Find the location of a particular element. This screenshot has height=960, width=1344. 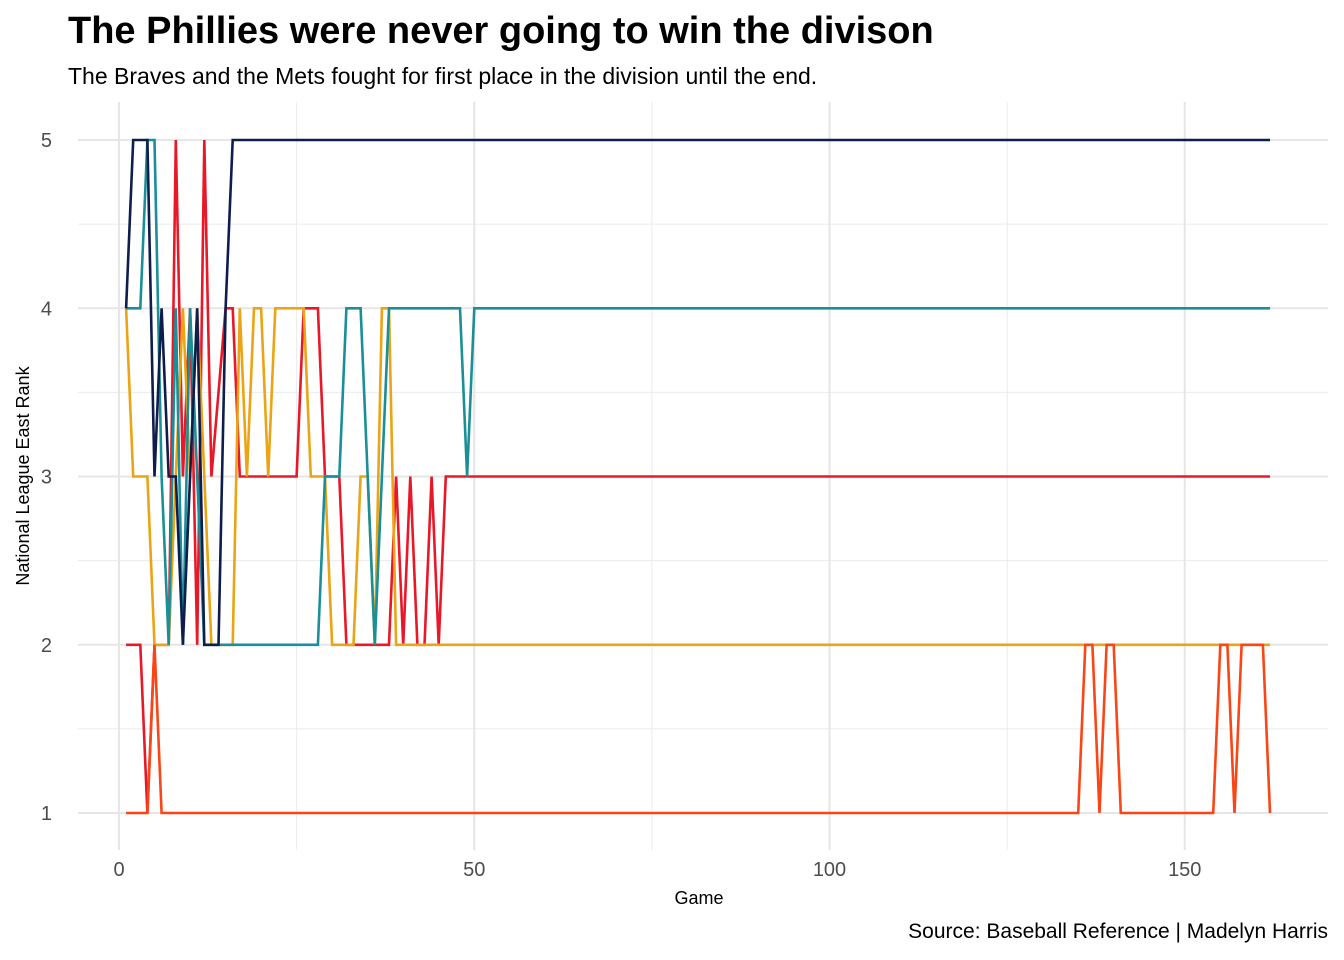

x-axis-title: Game is located at coordinates (698, 898).